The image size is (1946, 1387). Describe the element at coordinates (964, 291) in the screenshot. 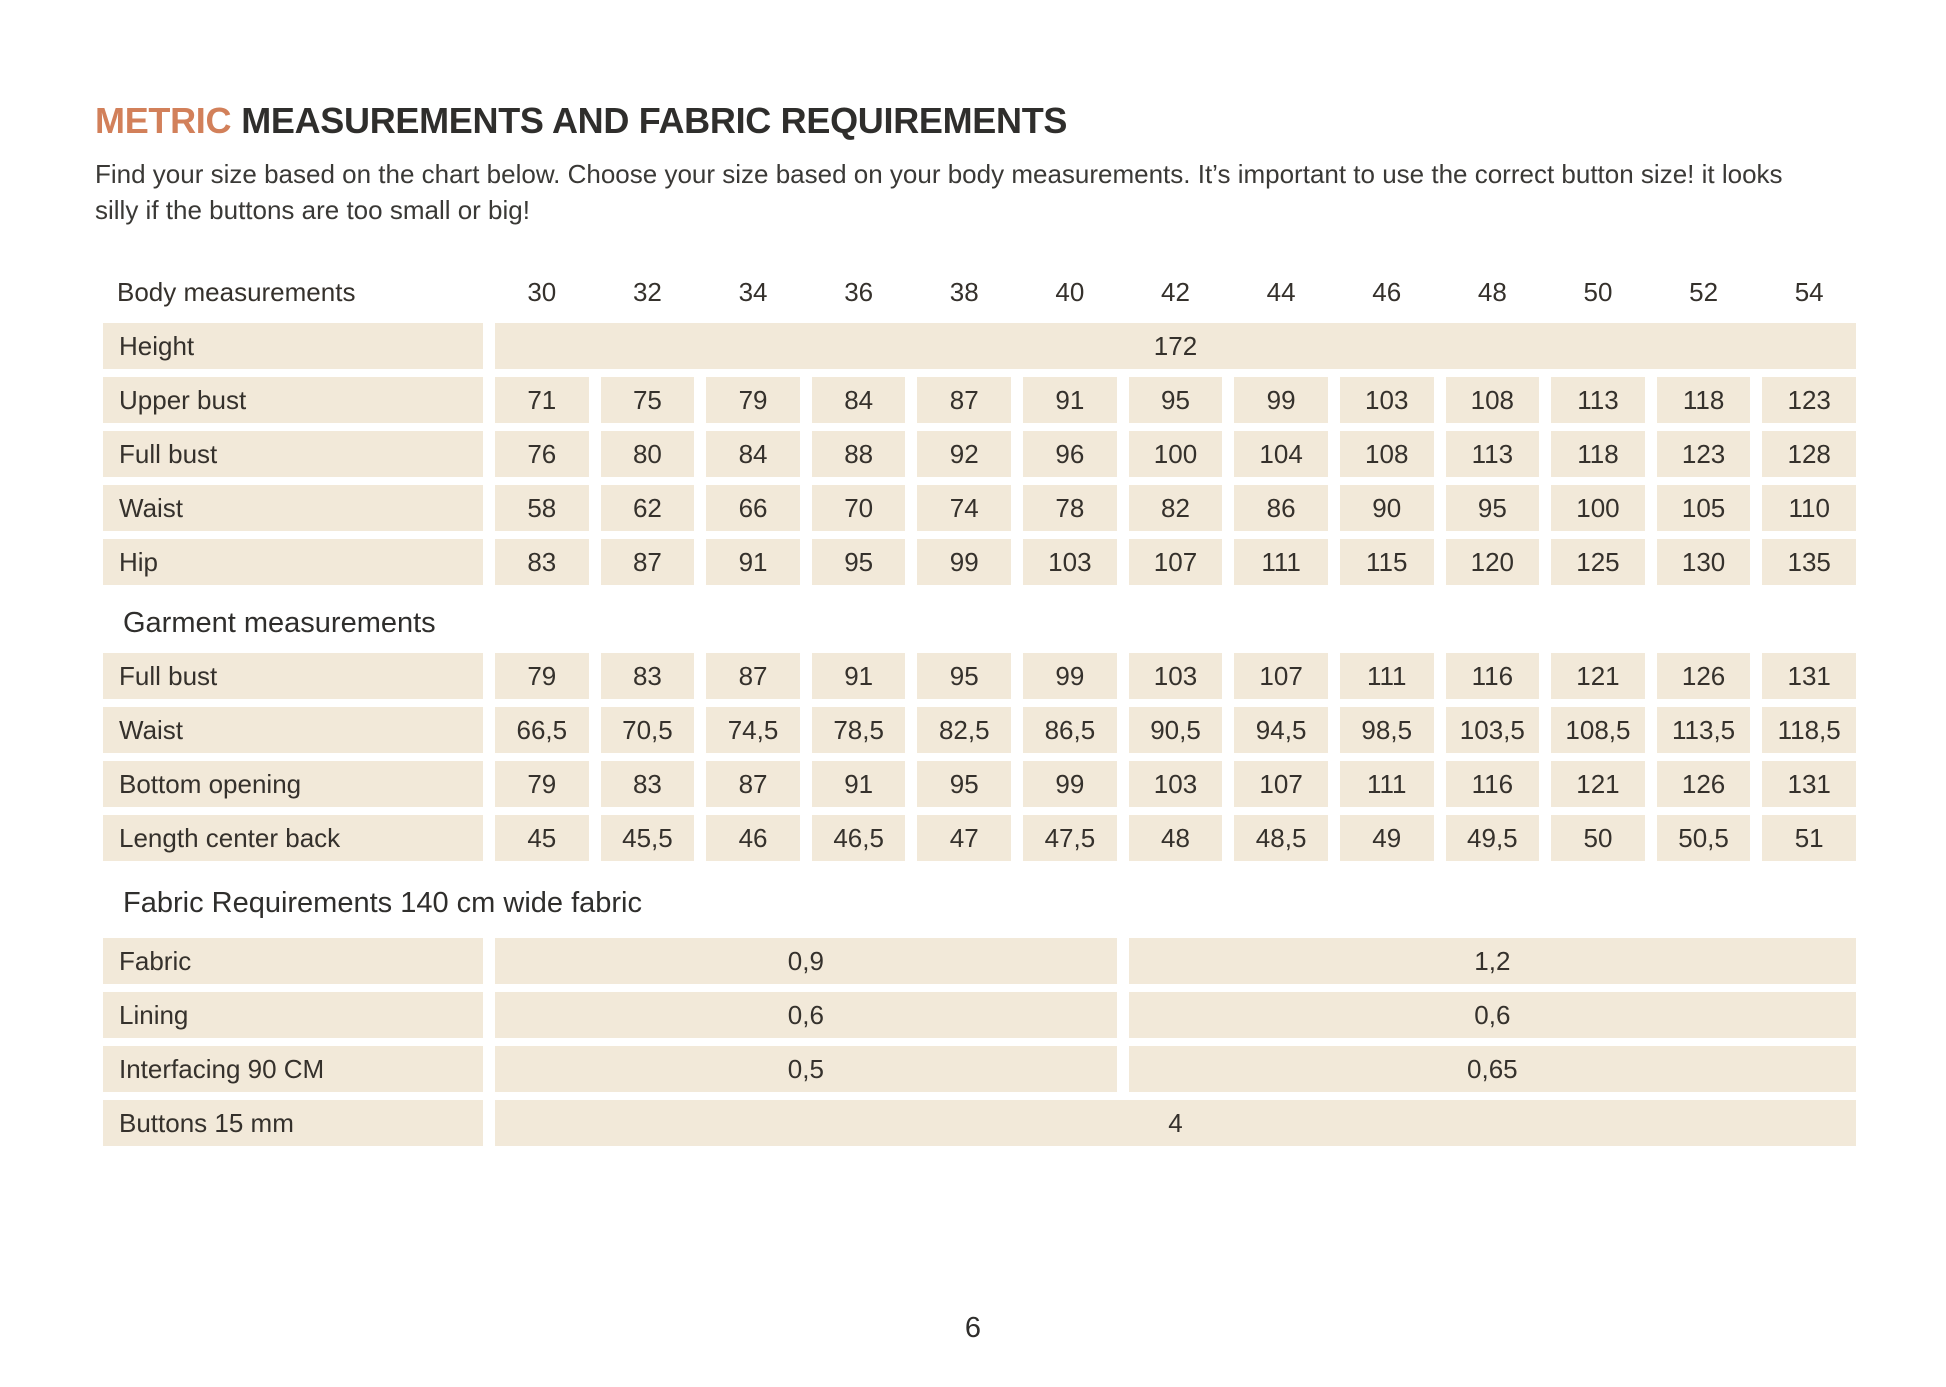

I see `size-column-header-38: 38` at that location.